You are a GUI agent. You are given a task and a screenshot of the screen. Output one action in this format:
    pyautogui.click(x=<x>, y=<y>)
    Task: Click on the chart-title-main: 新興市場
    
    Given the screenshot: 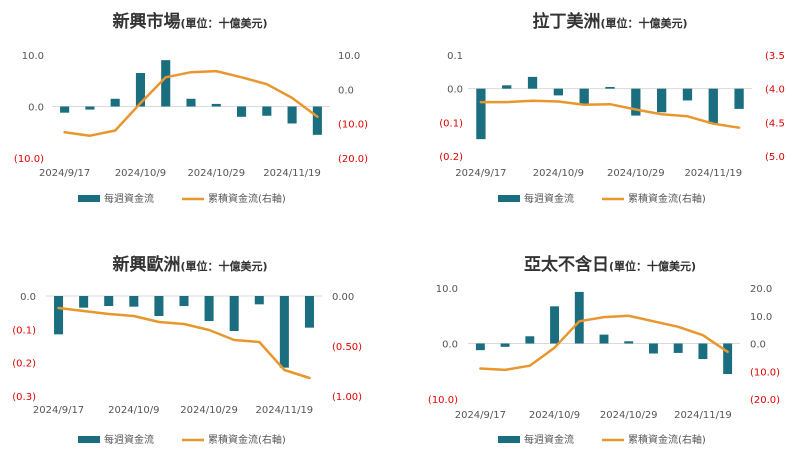 What is the action you would take?
    pyautogui.click(x=146, y=21)
    